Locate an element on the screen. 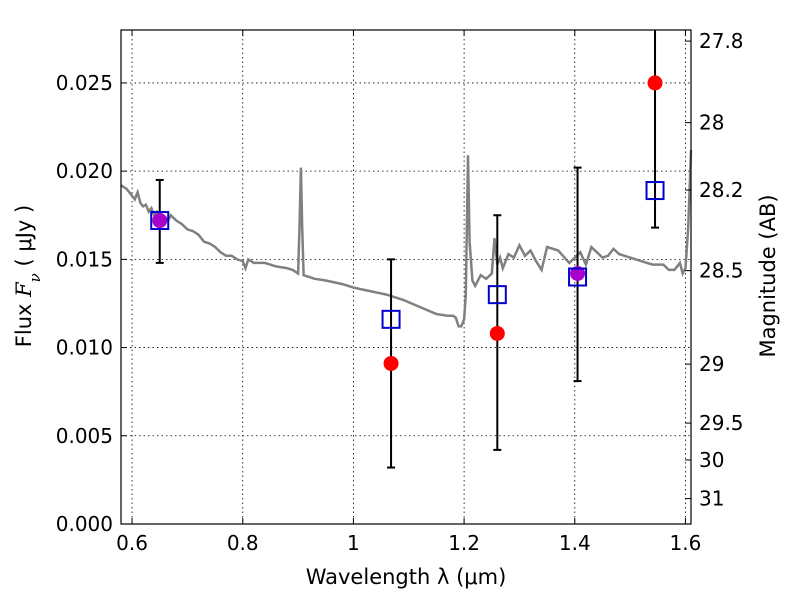 Image resolution: width=800 pixels, height=600 pixels. y2-tick-label: 29.5 is located at coordinates (721, 423).